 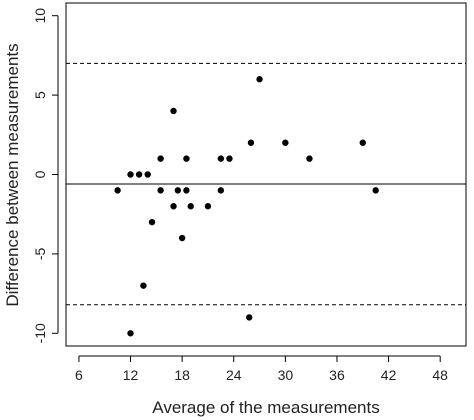 I want to click on x-tick-label: 42, so click(x=389, y=375).